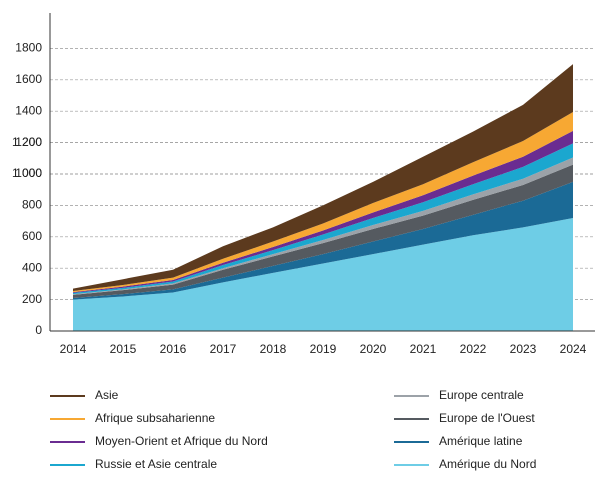 The image size is (595, 477). Describe the element at coordinates (38, 330) in the screenshot. I see `y-tick-label: 0` at that location.